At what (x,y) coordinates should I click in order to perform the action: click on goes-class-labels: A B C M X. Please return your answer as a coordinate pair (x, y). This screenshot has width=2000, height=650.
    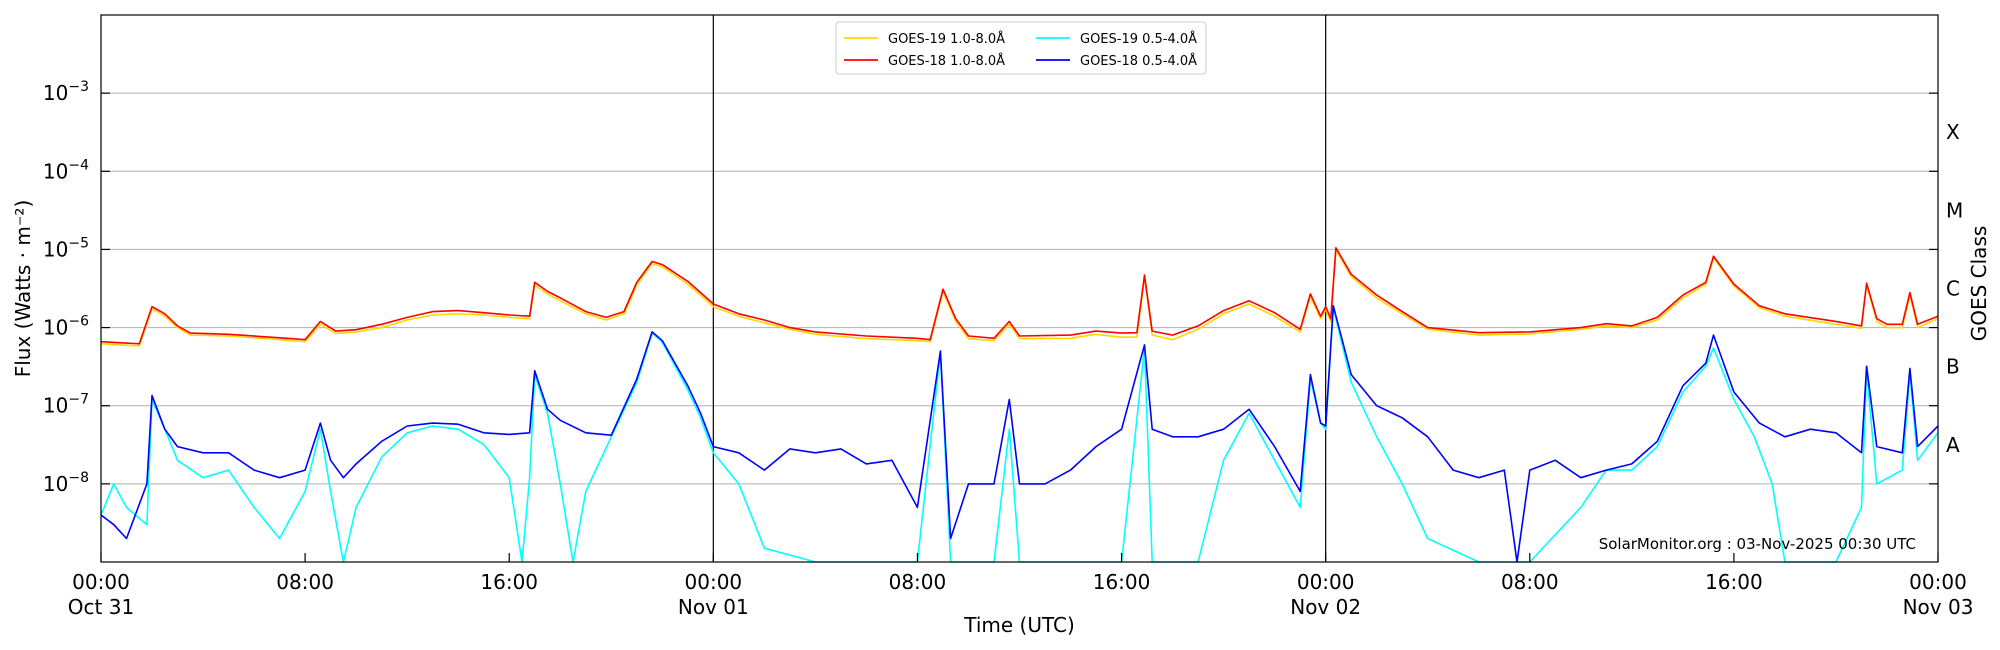
    Looking at the image, I should click on (1954, 288).